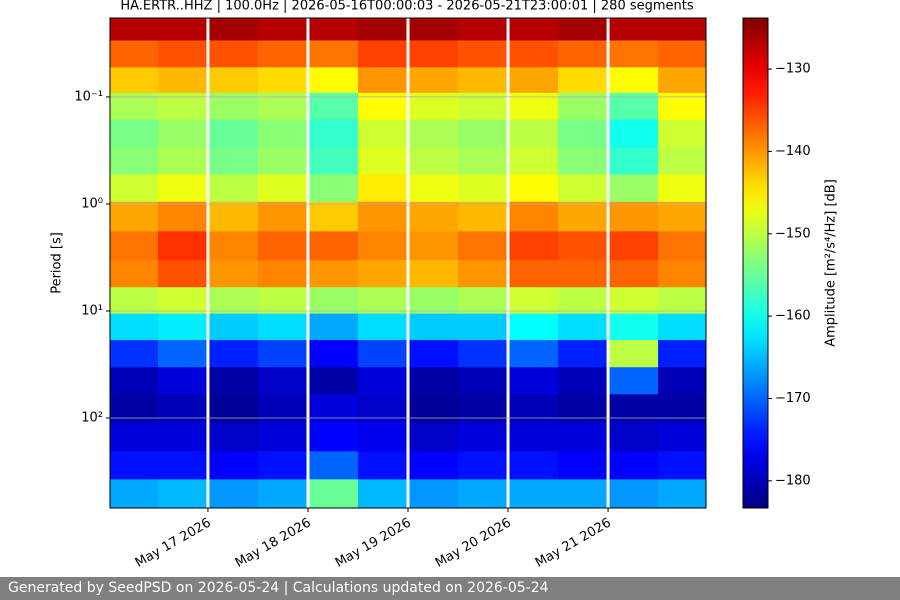  I want to click on x-tick-label: May 21 2026, so click(573, 543).